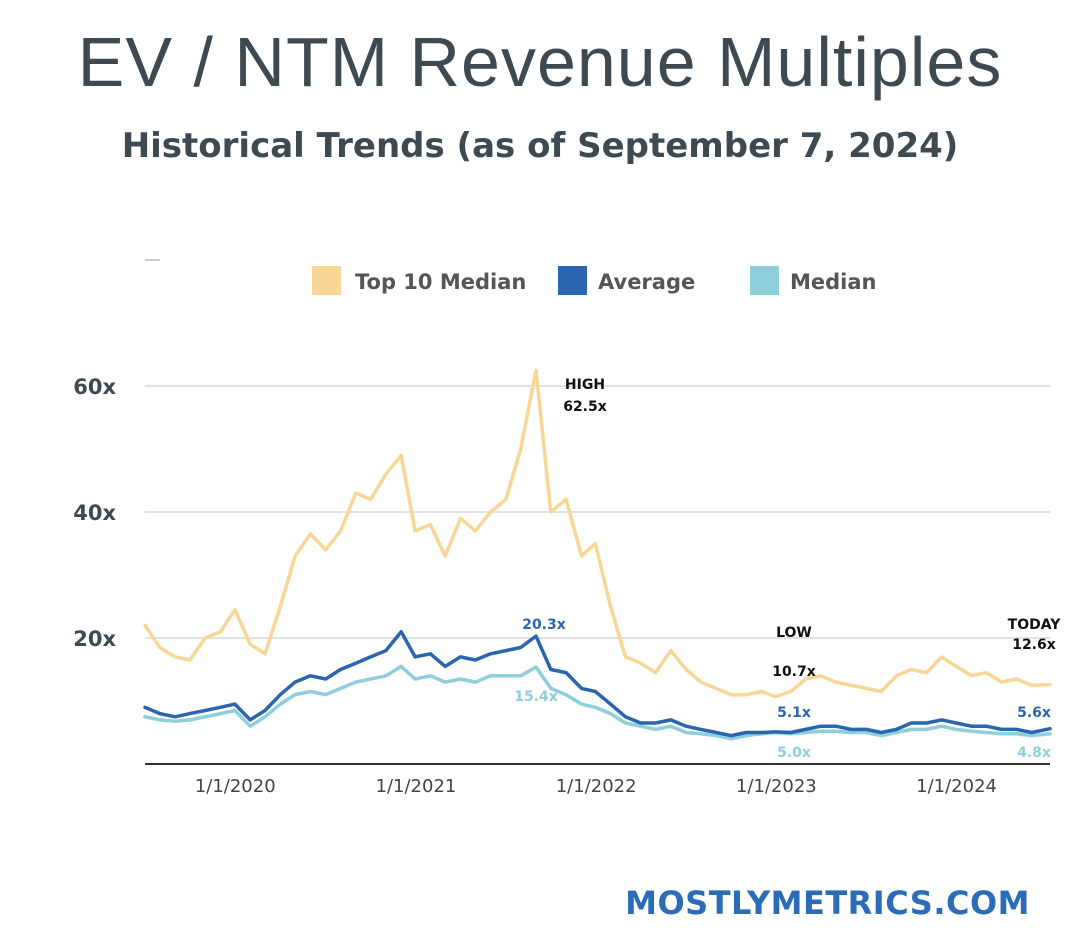  What do you see at coordinates (794, 672) in the screenshot?
I see `annotation-low-top10: 10.7x` at bounding box center [794, 672].